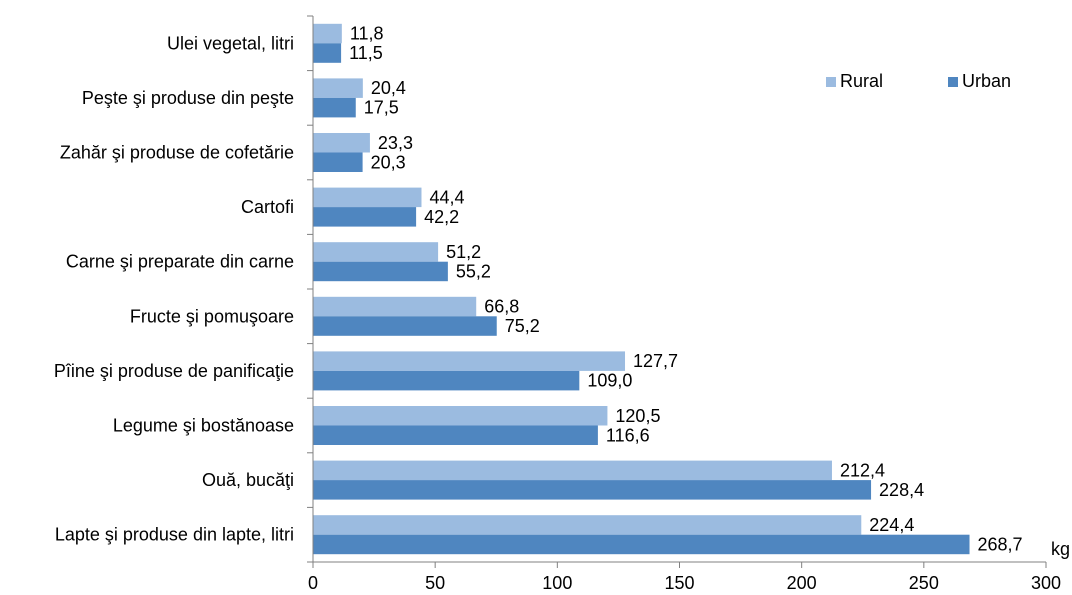 The height and width of the screenshot is (595, 1072). What do you see at coordinates (501, 307) in the screenshot?
I see `value-label-rural: 66,8` at bounding box center [501, 307].